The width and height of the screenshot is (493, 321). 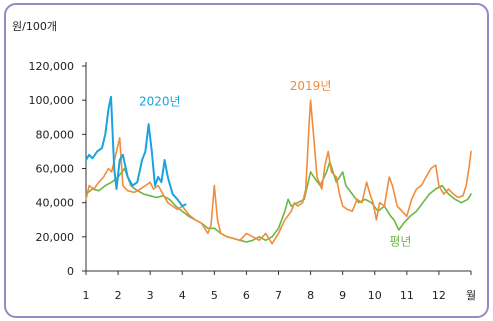 I want to click on series-label: 2019년, so click(x=311, y=86).